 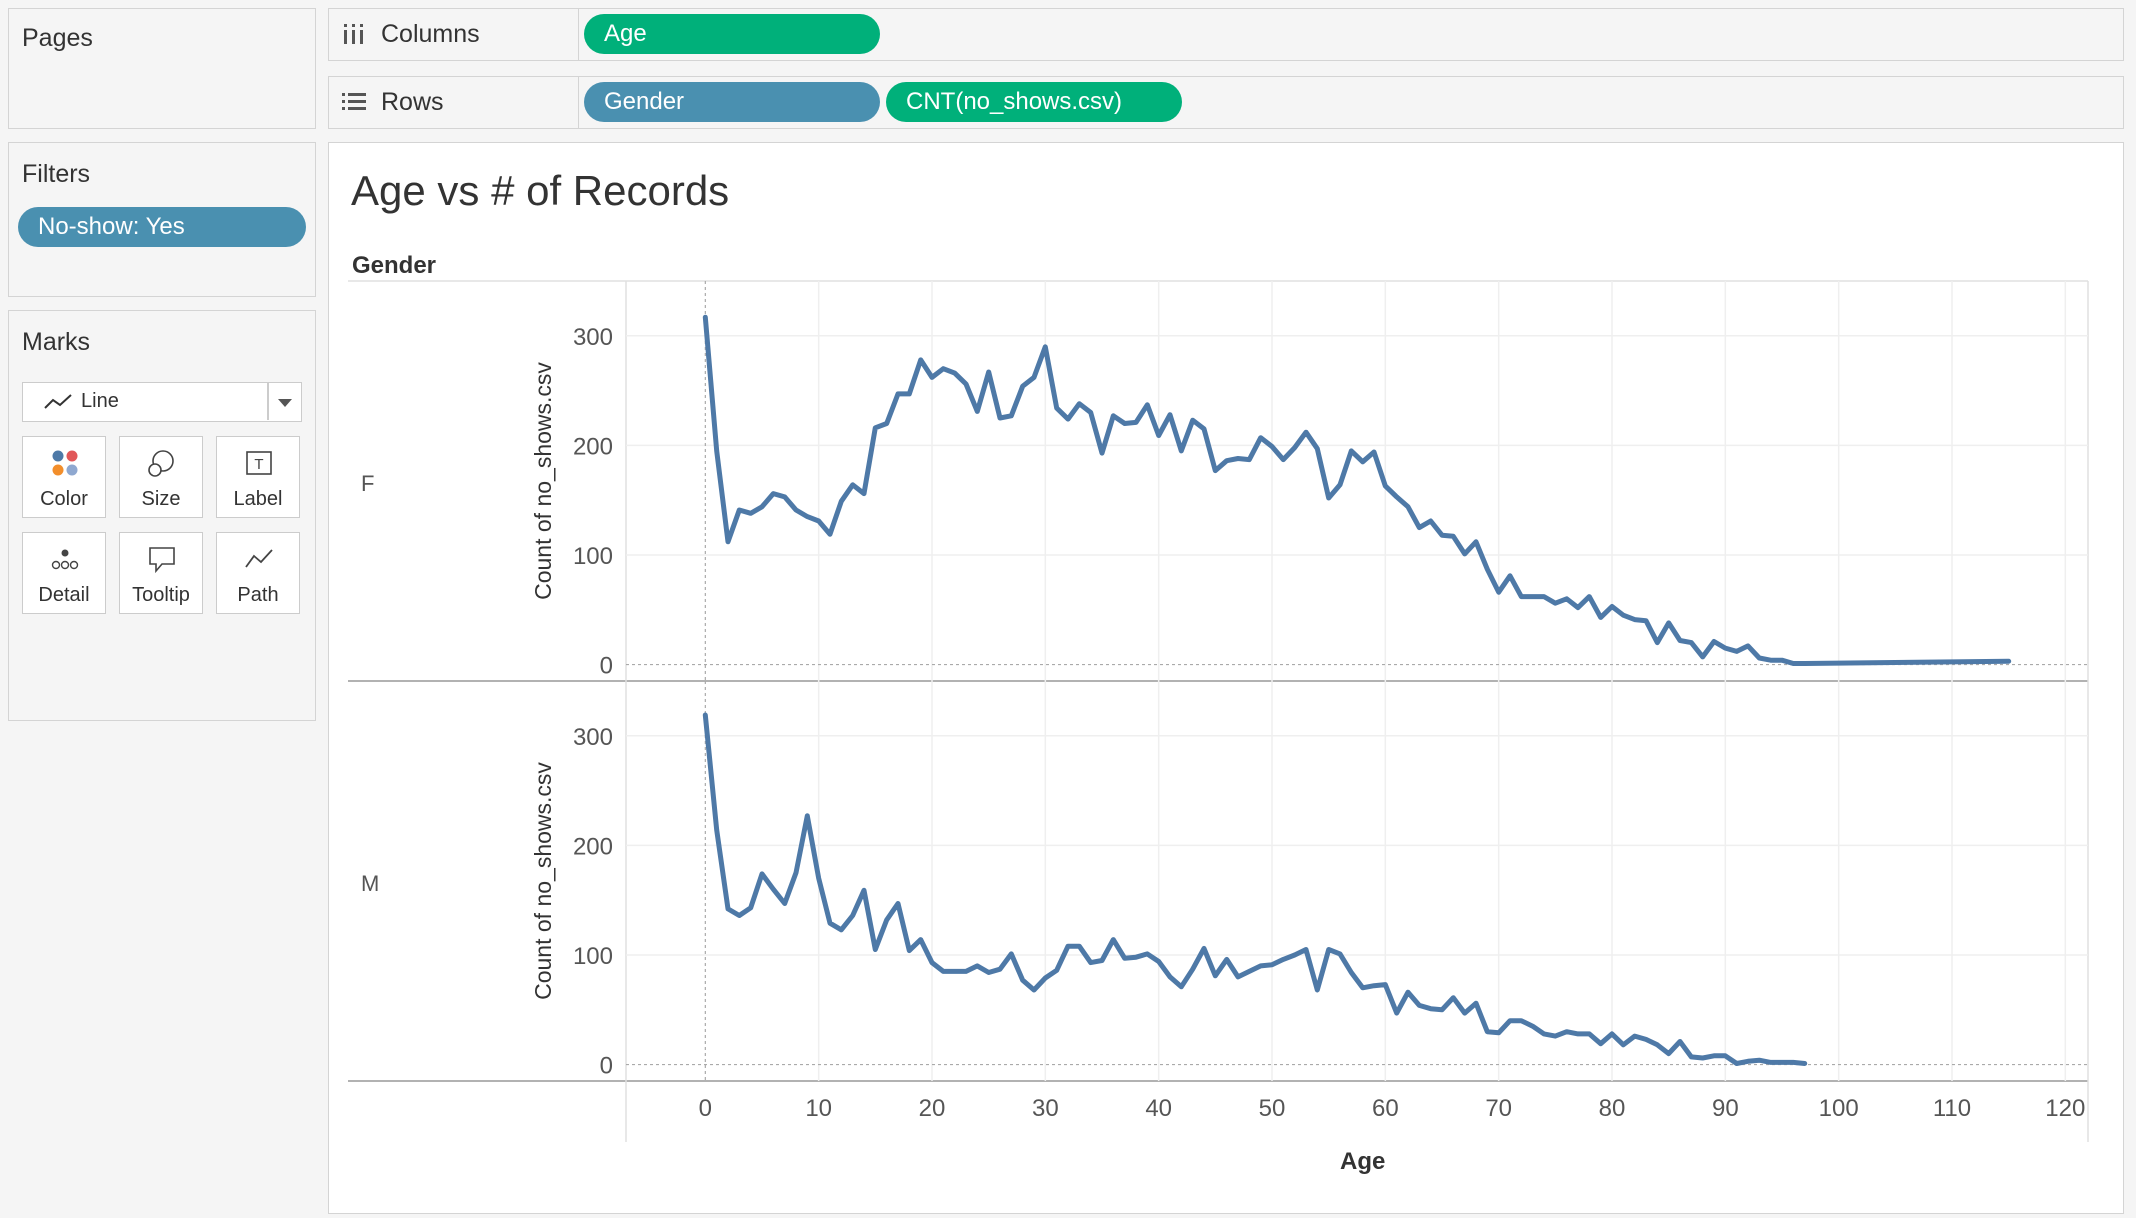 I want to click on size-label: Size, so click(x=161, y=499).